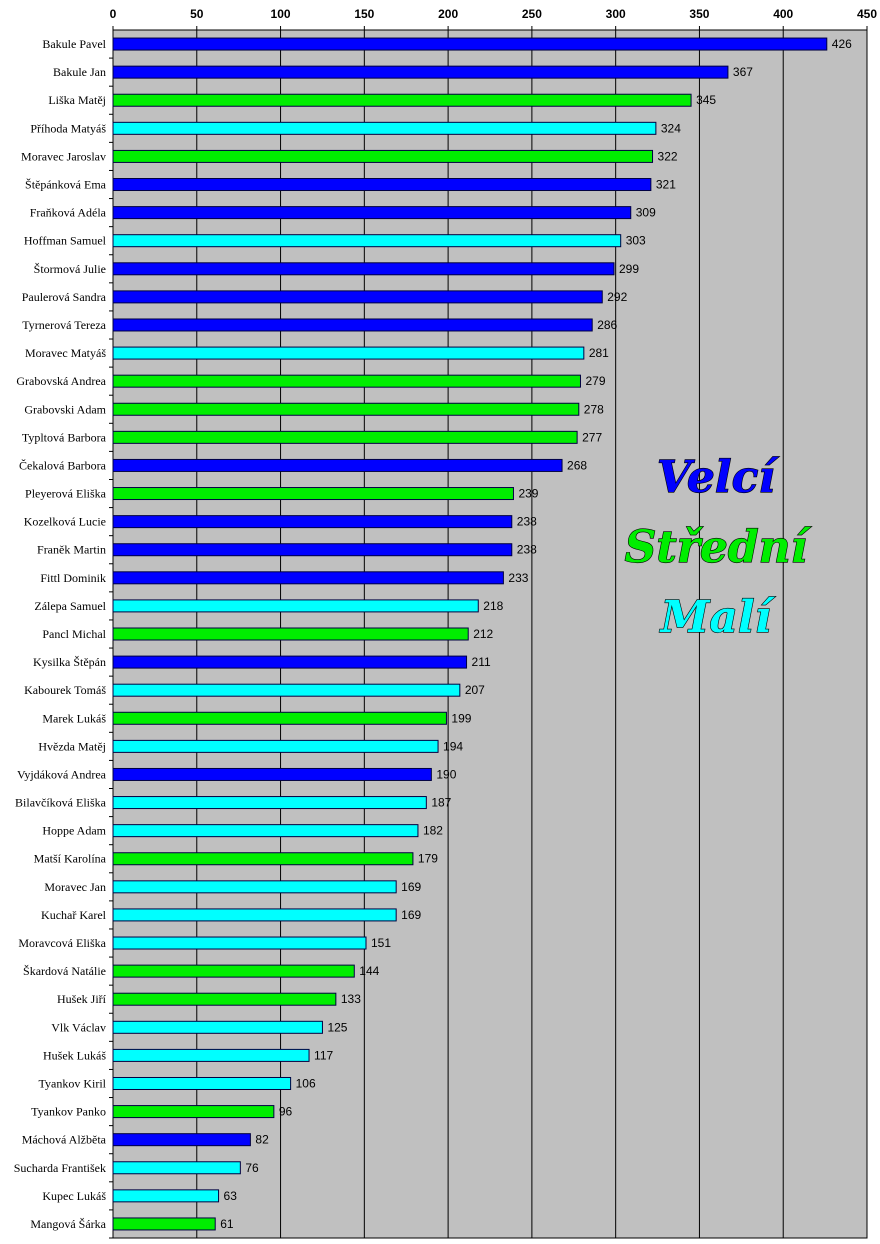 The height and width of the screenshot is (1244, 880). Describe the element at coordinates (70, 859) in the screenshot. I see `category-label: Matší Karolína` at that location.